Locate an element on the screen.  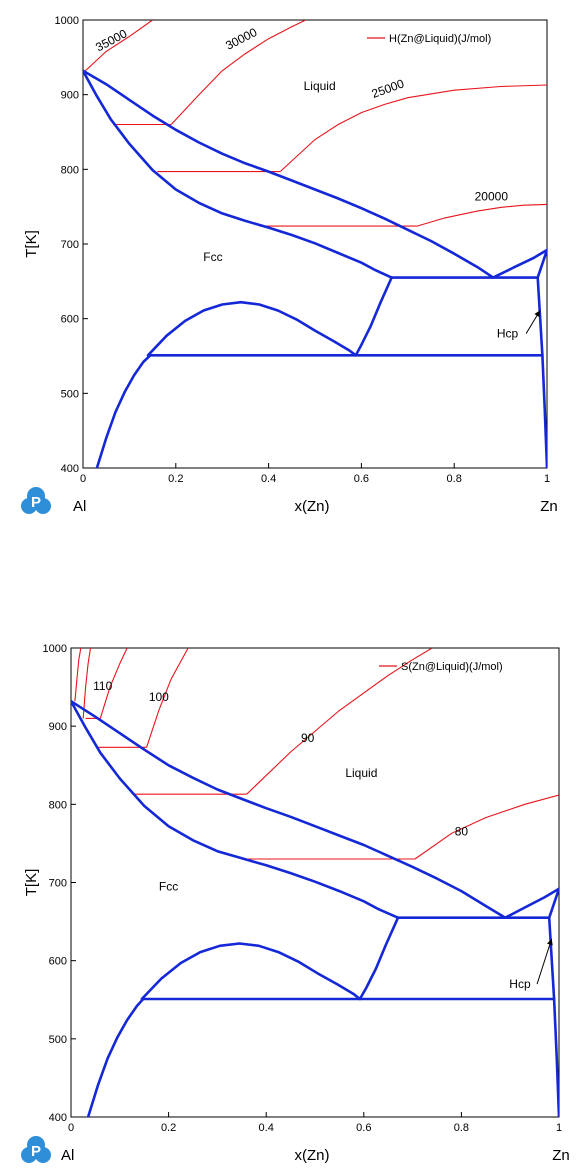
contour-label: 100 is located at coordinates (159, 697).